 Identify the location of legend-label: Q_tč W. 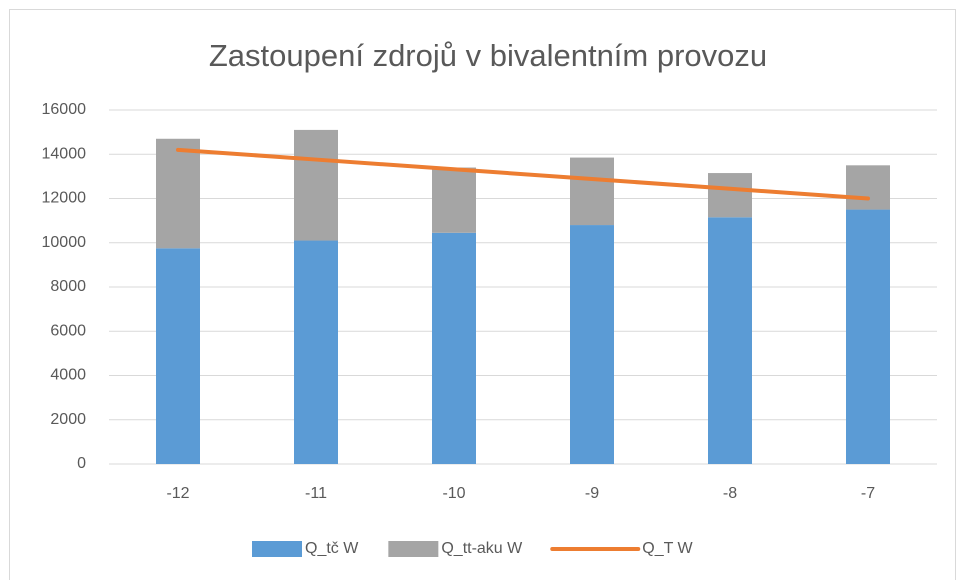
(332, 548).